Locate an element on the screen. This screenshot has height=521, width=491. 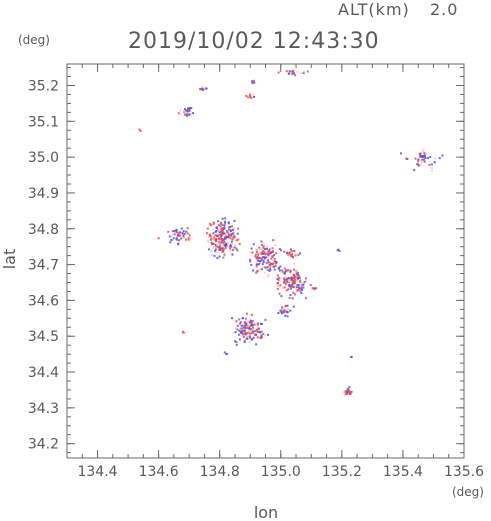
x-axis-label: lon is located at coordinates (266, 512).